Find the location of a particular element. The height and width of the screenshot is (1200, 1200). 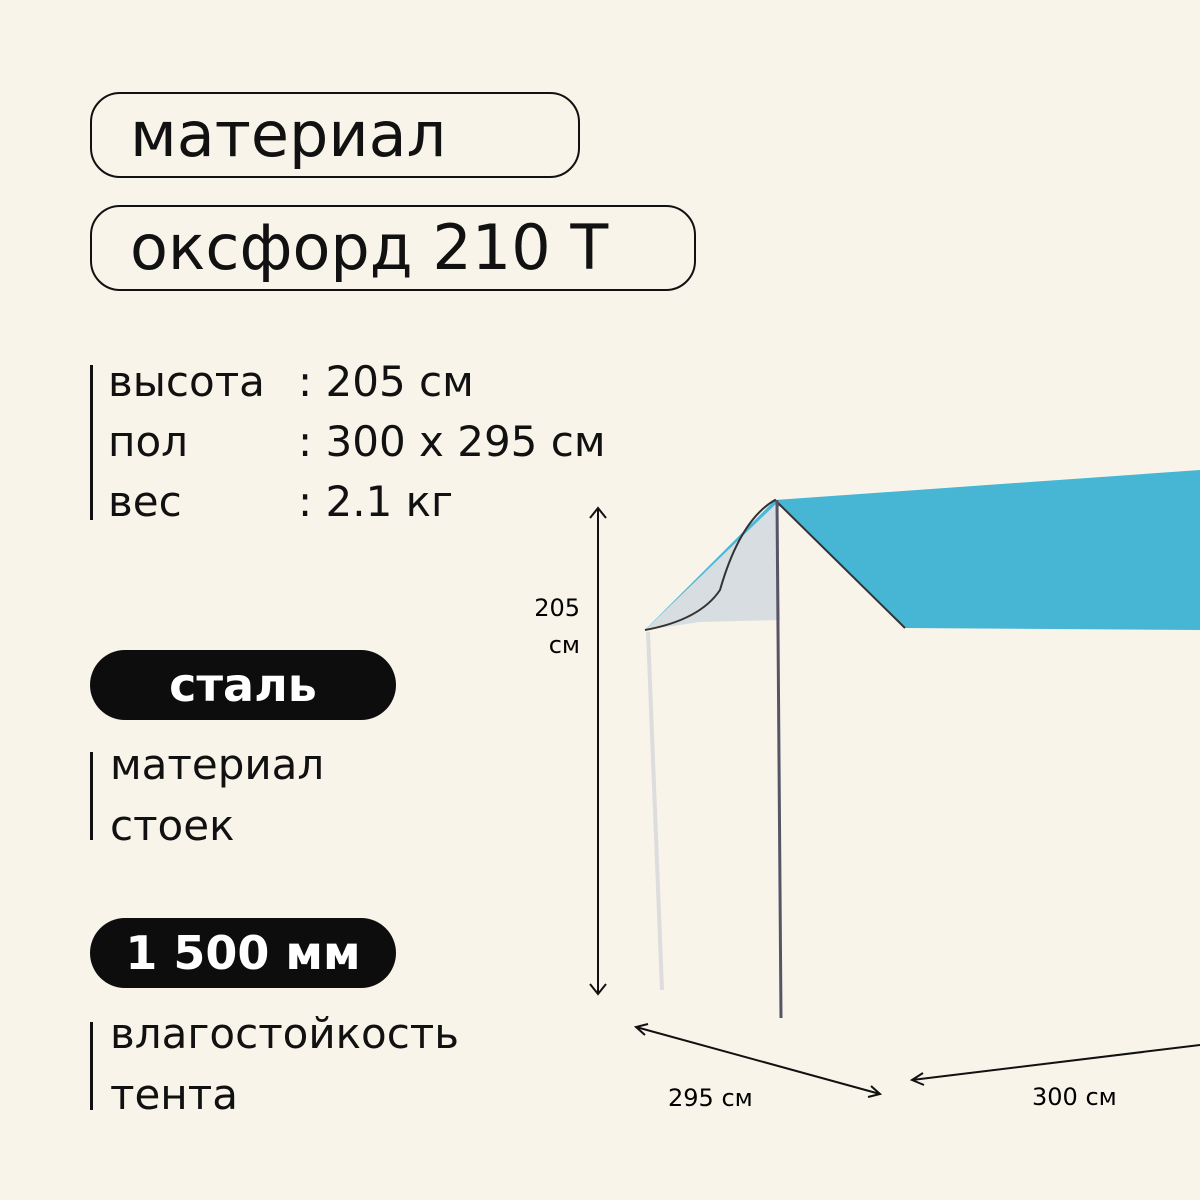

dim: 205 is located at coordinates (557, 608).